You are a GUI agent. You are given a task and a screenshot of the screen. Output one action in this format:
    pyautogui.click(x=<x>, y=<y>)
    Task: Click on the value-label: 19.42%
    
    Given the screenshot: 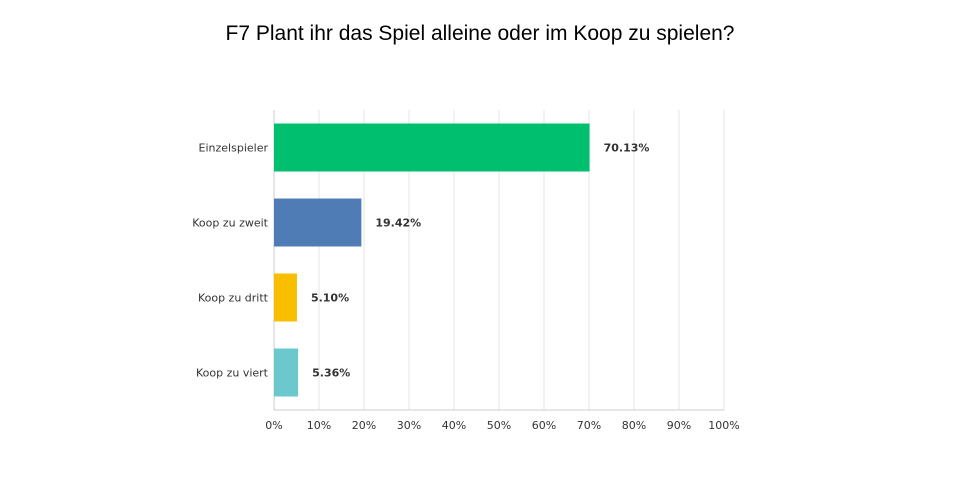 What is the action you would take?
    pyautogui.click(x=398, y=223)
    